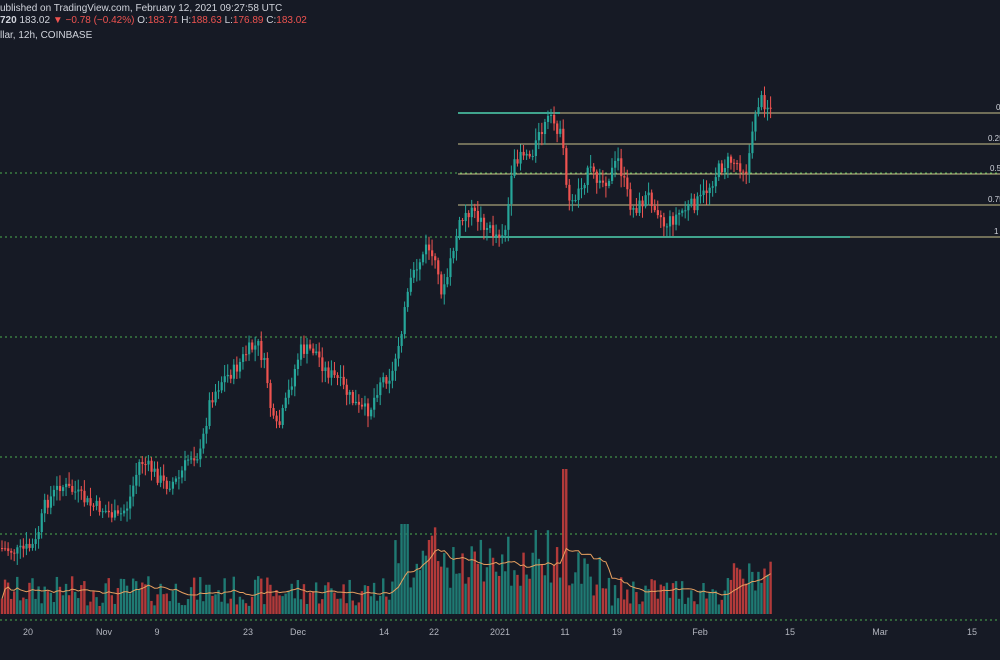 This screenshot has height=660, width=1000. Describe the element at coordinates (271, 20) in the screenshot. I see `close-label: C:` at that location.